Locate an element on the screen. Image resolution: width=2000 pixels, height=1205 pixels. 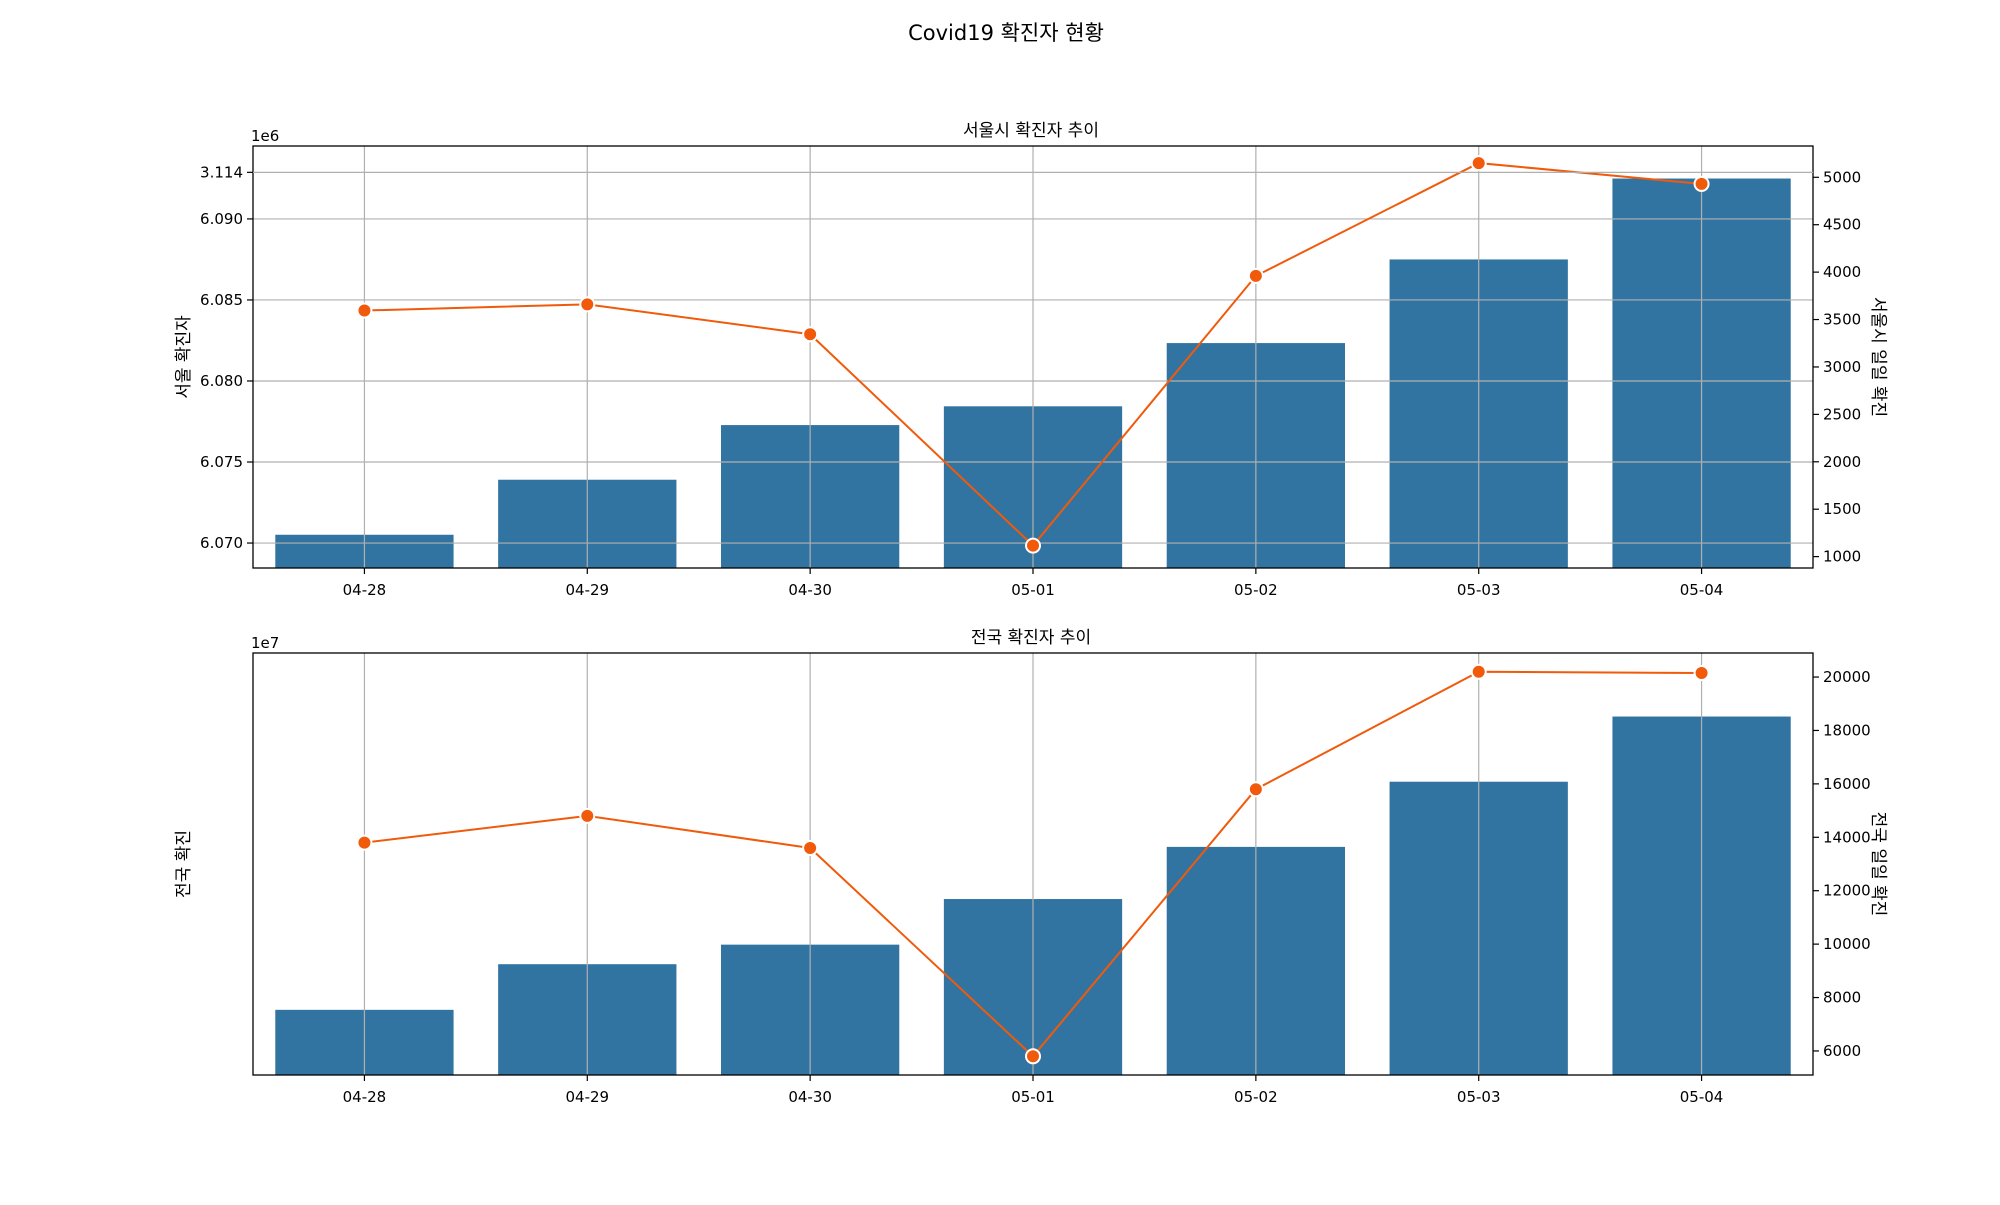
seoul-right-tick-label: 5000 is located at coordinates (1842, 177).